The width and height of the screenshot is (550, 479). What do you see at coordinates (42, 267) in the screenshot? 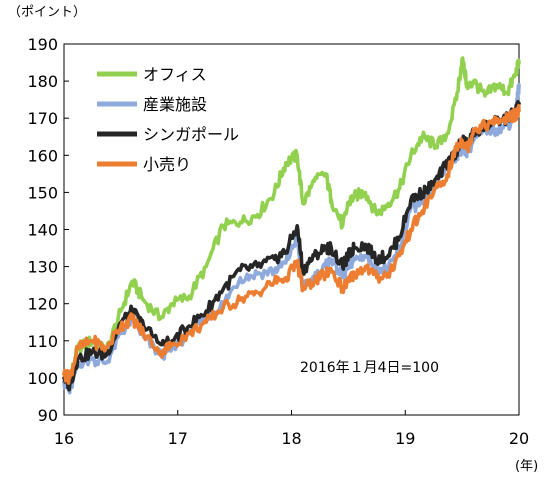
I see `y-tick-label: 130` at bounding box center [42, 267].